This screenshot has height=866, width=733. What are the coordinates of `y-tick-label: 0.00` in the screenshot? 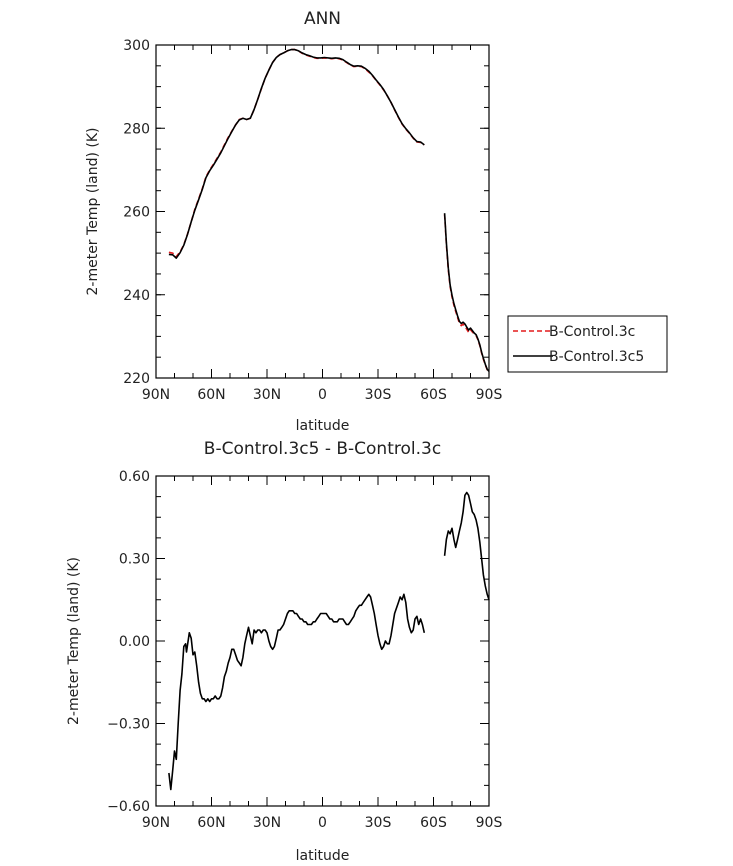 It's located at (134, 642).